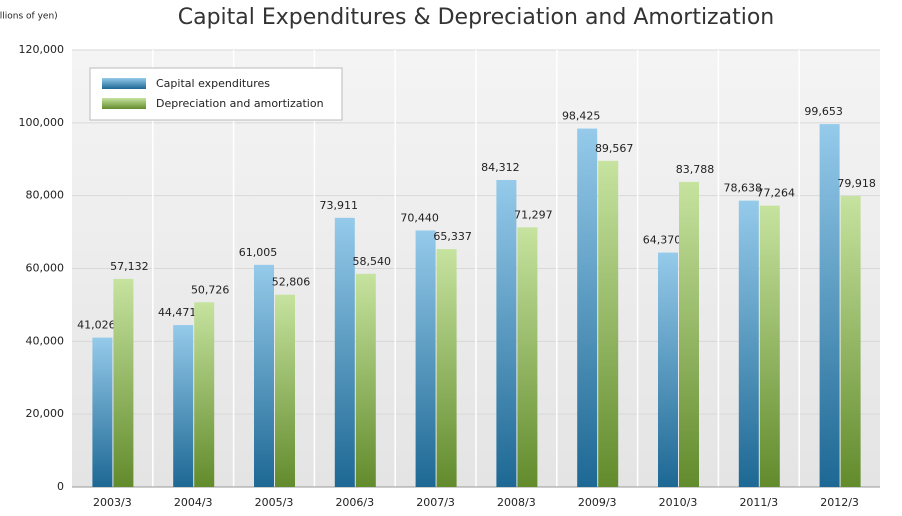 Image resolution: width=902 pixels, height=516 pixels. What do you see at coordinates (662, 240) in the screenshot?
I see `data-label: 64,370` at bounding box center [662, 240].